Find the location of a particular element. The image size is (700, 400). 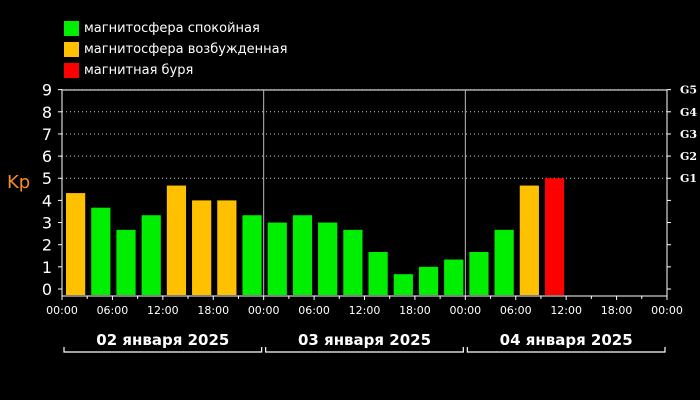

g-scale-label-g5: G5 is located at coordinates (688, 90).